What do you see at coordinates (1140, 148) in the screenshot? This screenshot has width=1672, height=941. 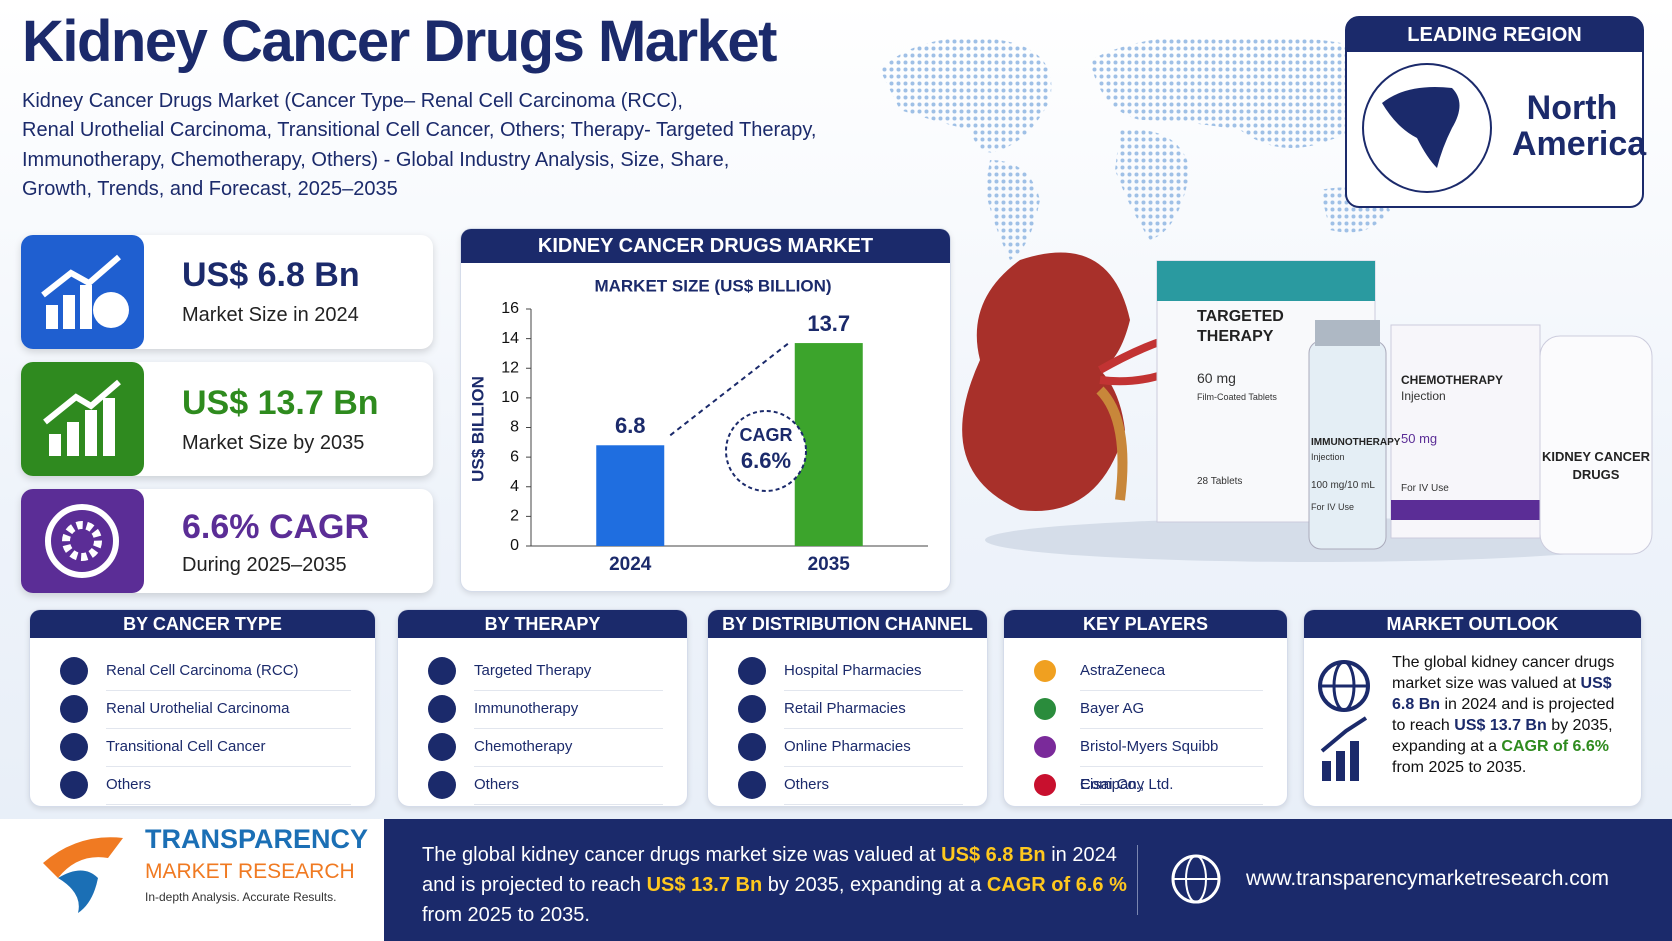 I see `world-map` at bounding box center [1140, 148].